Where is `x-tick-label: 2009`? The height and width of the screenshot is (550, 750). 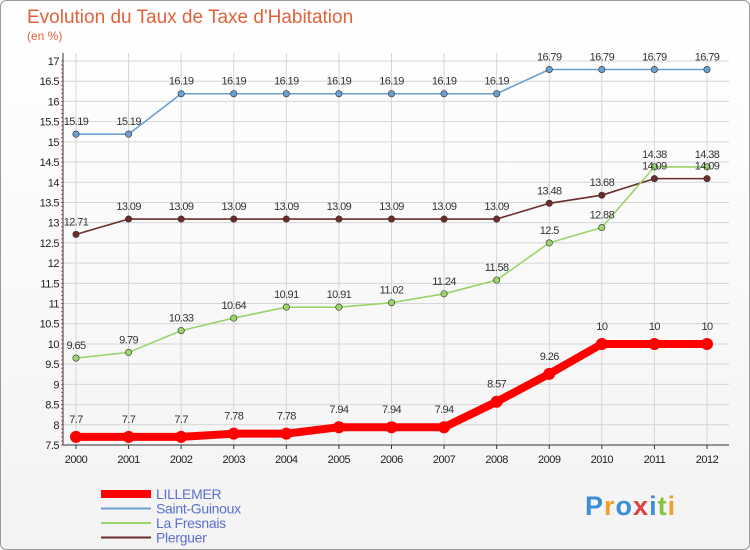
x-tick-label: 2009 is located at coordinates (549, 460).